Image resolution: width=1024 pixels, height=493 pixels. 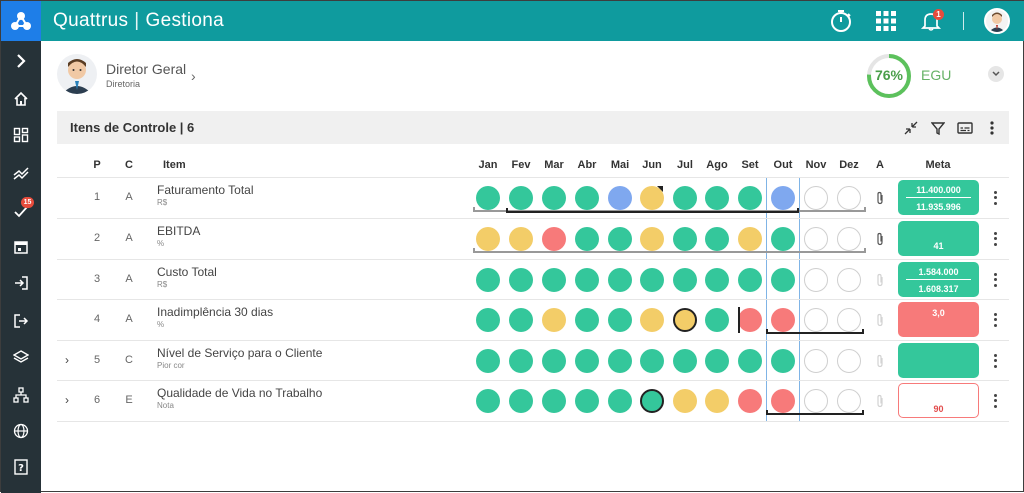 I want to click on expand-row-icon: ›, so click(x=67, y=399).